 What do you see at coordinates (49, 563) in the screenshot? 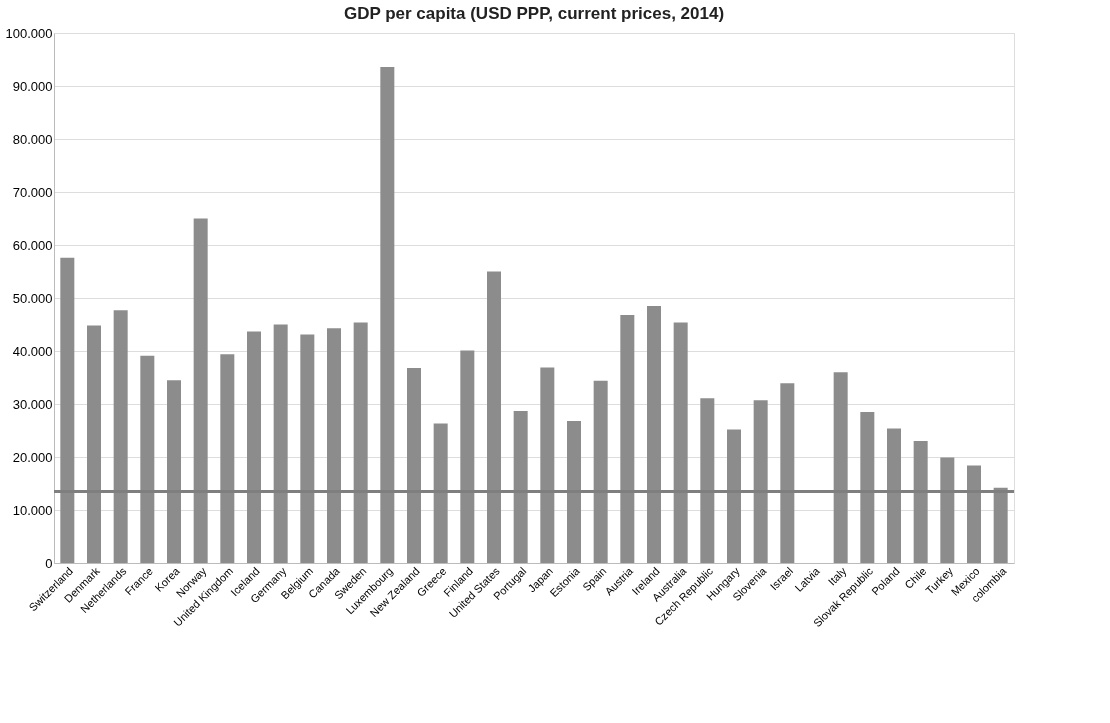
I see `y-tick-label: 0` at bounding box center [49, 563].